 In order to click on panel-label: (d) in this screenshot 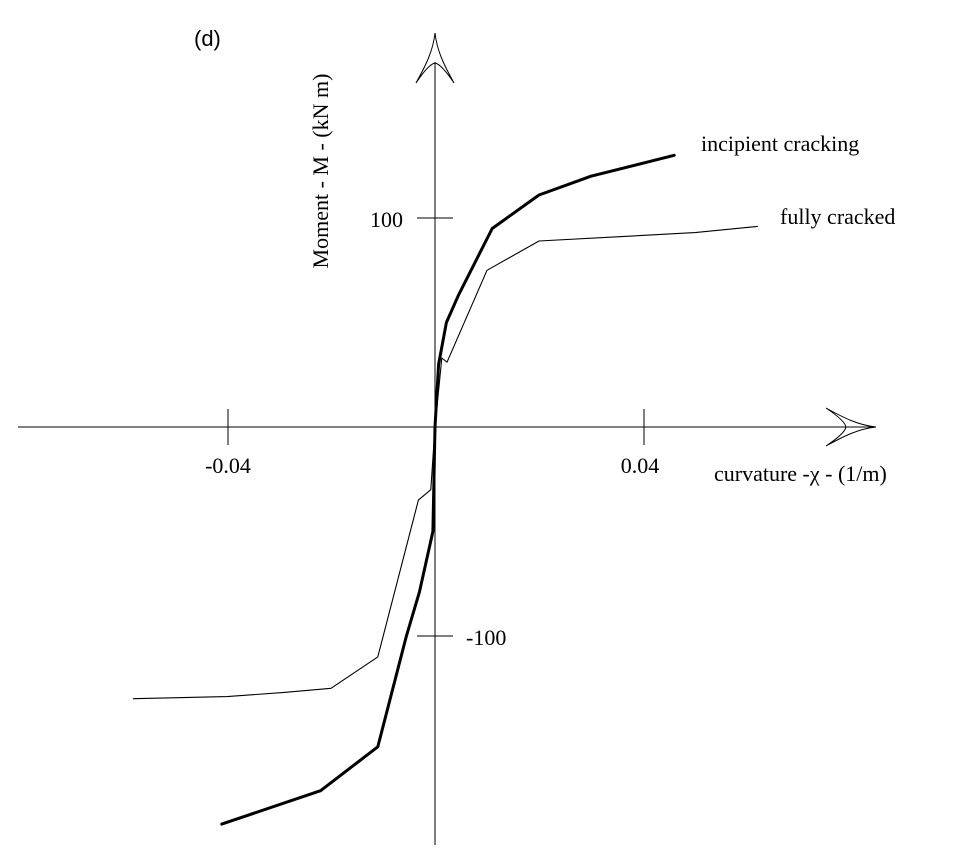, I will do `click(207, 38)`.